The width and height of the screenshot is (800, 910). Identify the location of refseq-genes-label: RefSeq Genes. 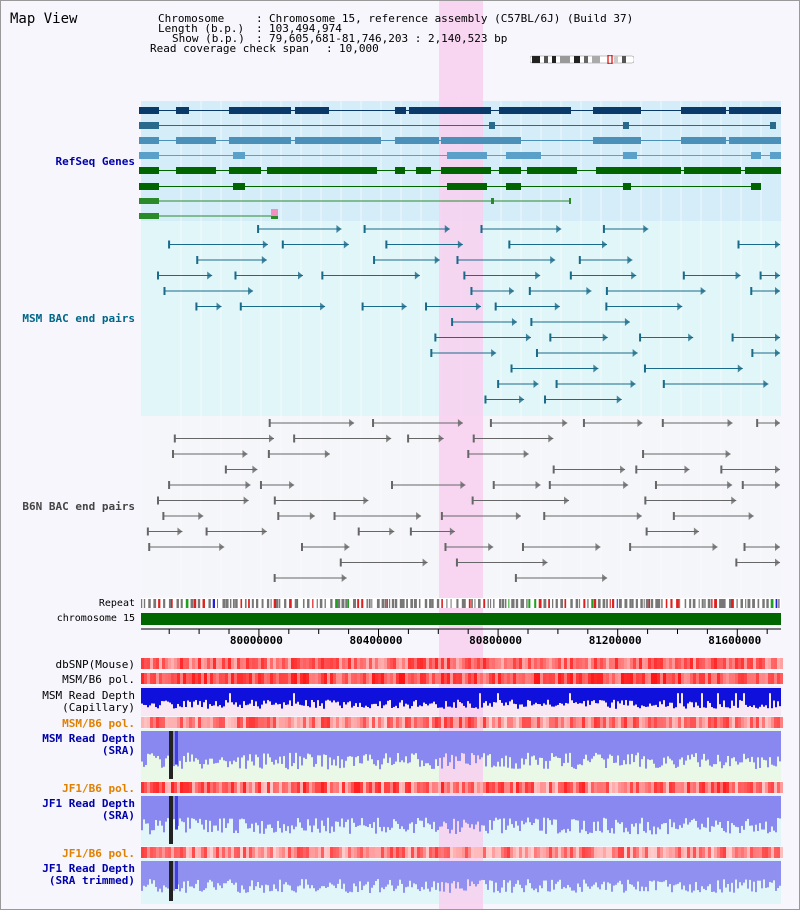
(95, 161).